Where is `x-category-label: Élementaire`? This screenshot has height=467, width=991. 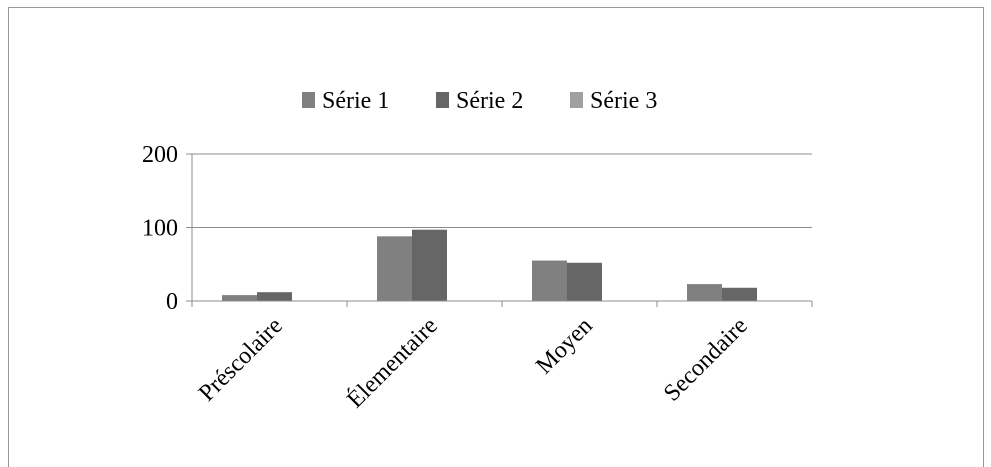
x-category-label: Élementaire is located at coordinates (392, 363).